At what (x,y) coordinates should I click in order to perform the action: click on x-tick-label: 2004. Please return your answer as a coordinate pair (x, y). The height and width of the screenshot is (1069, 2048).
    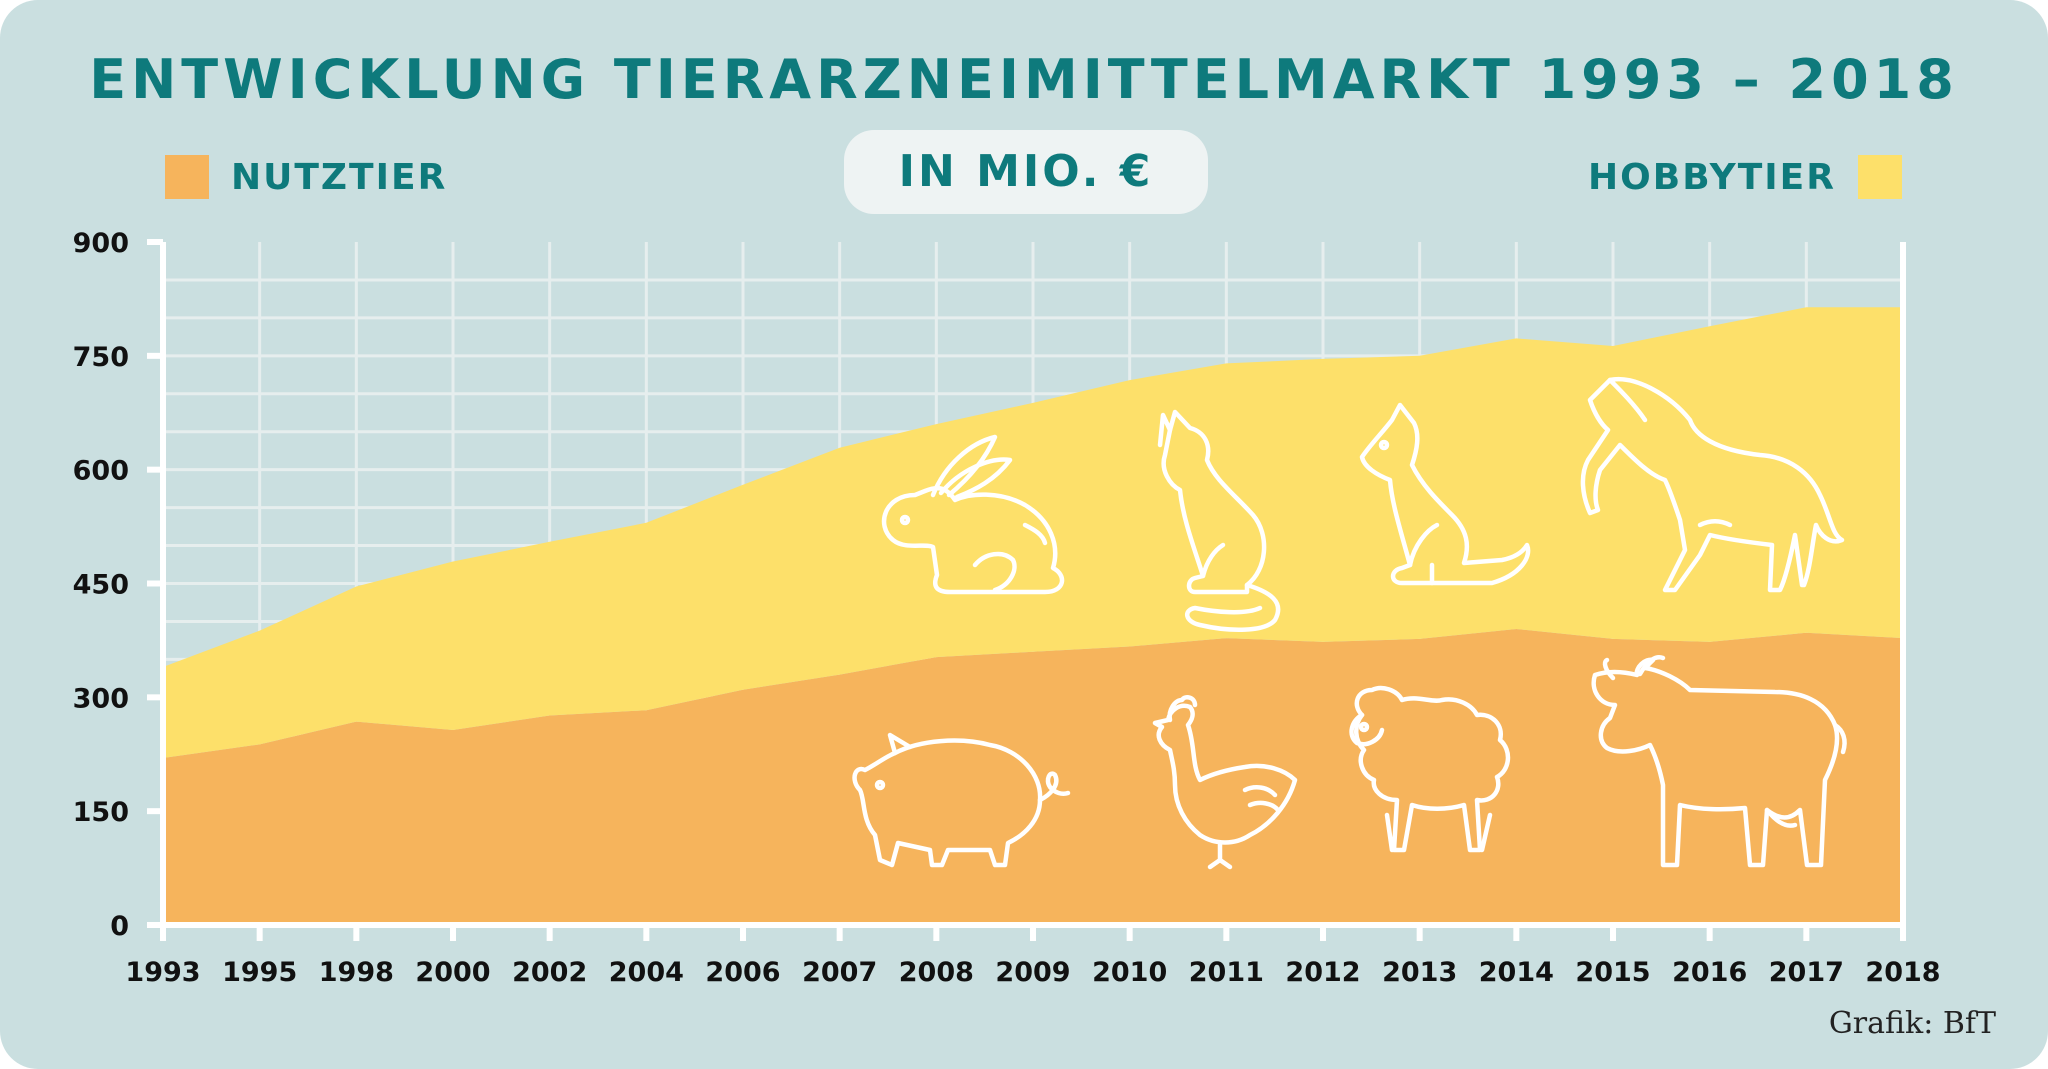
    Looking at the image, I should click on (646, 972).